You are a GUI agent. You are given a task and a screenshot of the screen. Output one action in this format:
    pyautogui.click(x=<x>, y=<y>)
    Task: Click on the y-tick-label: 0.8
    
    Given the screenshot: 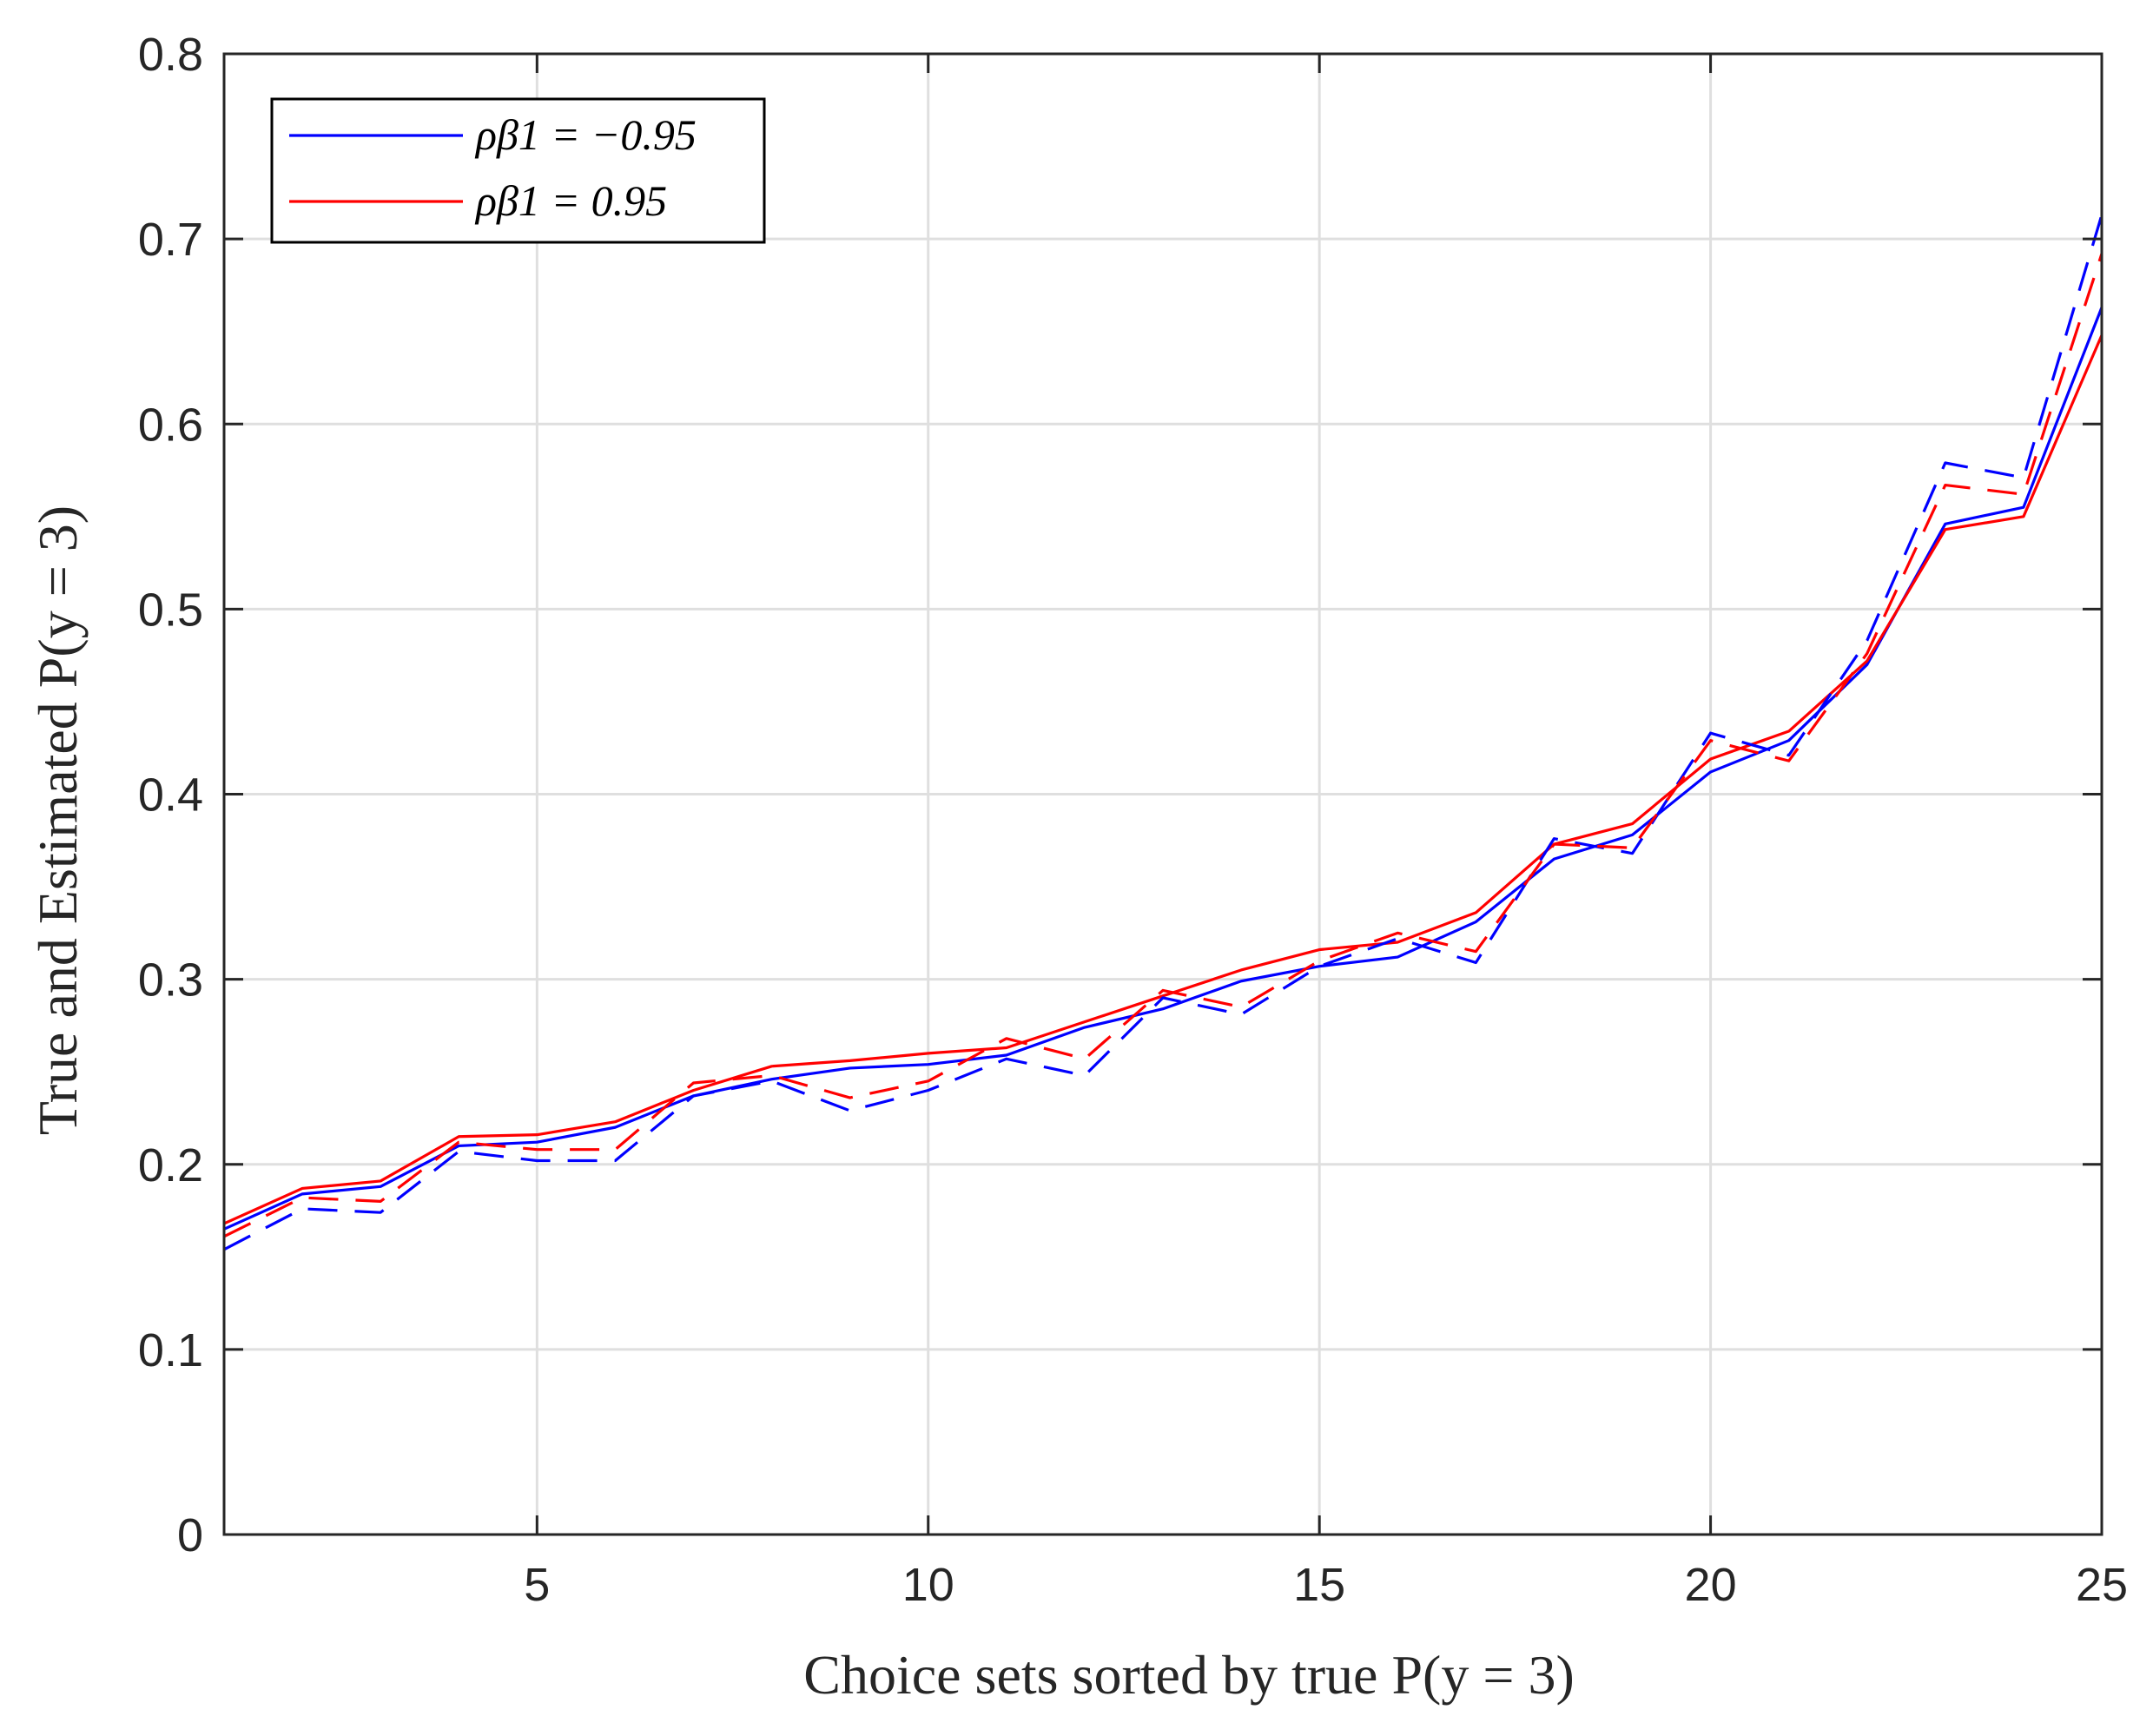 What is the action you would take?
    pyautogui.click(x=170, y=55)
    